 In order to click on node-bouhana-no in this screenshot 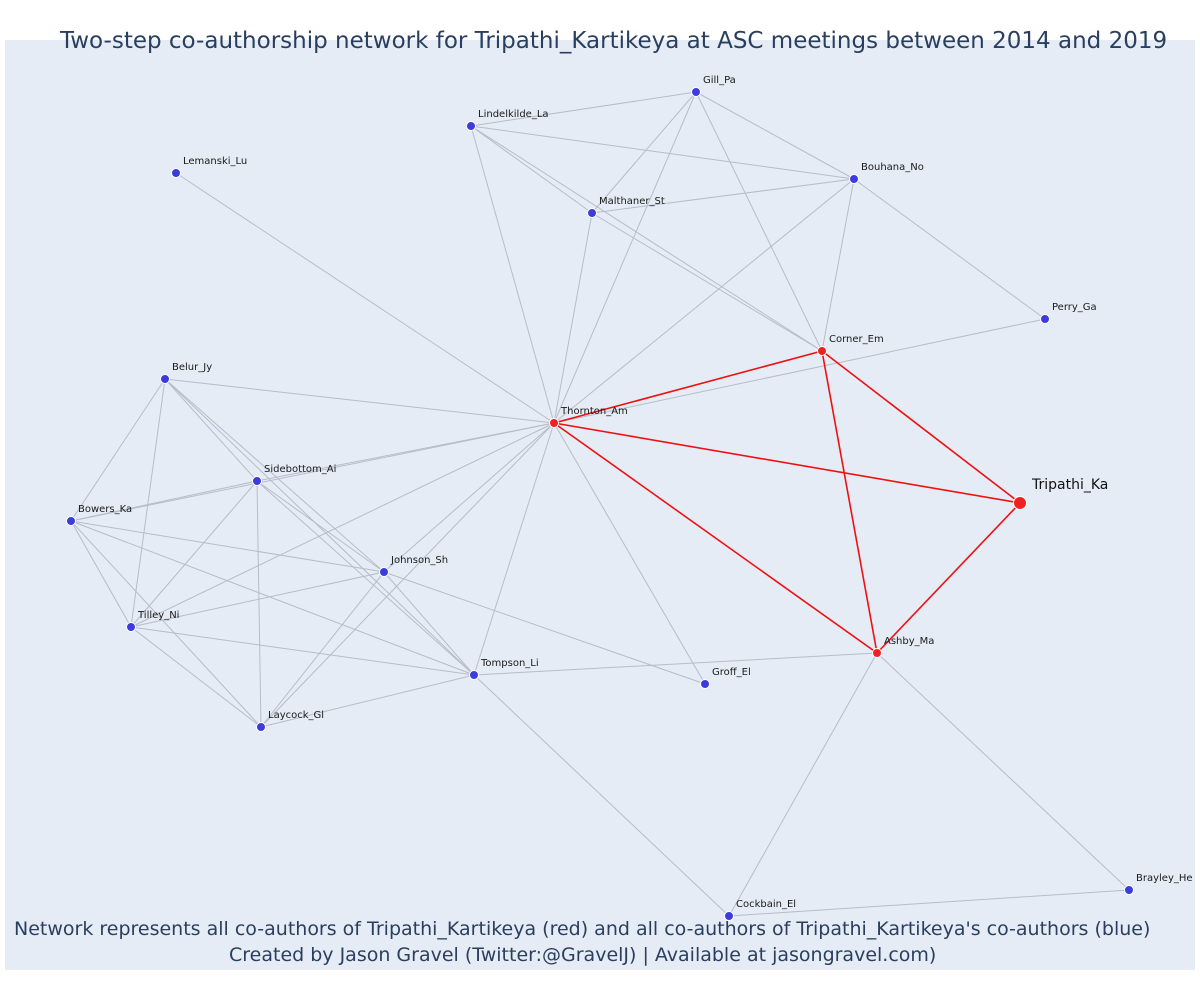, I will do `click(854, 179)`.